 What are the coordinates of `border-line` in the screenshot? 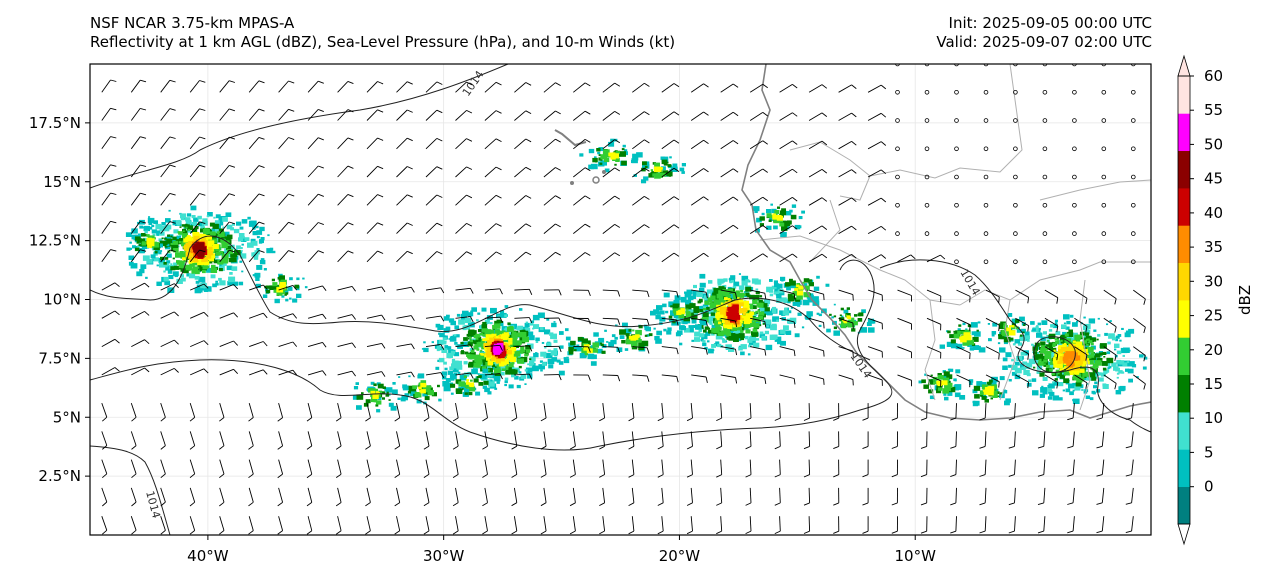 It's located at (1085, 345).